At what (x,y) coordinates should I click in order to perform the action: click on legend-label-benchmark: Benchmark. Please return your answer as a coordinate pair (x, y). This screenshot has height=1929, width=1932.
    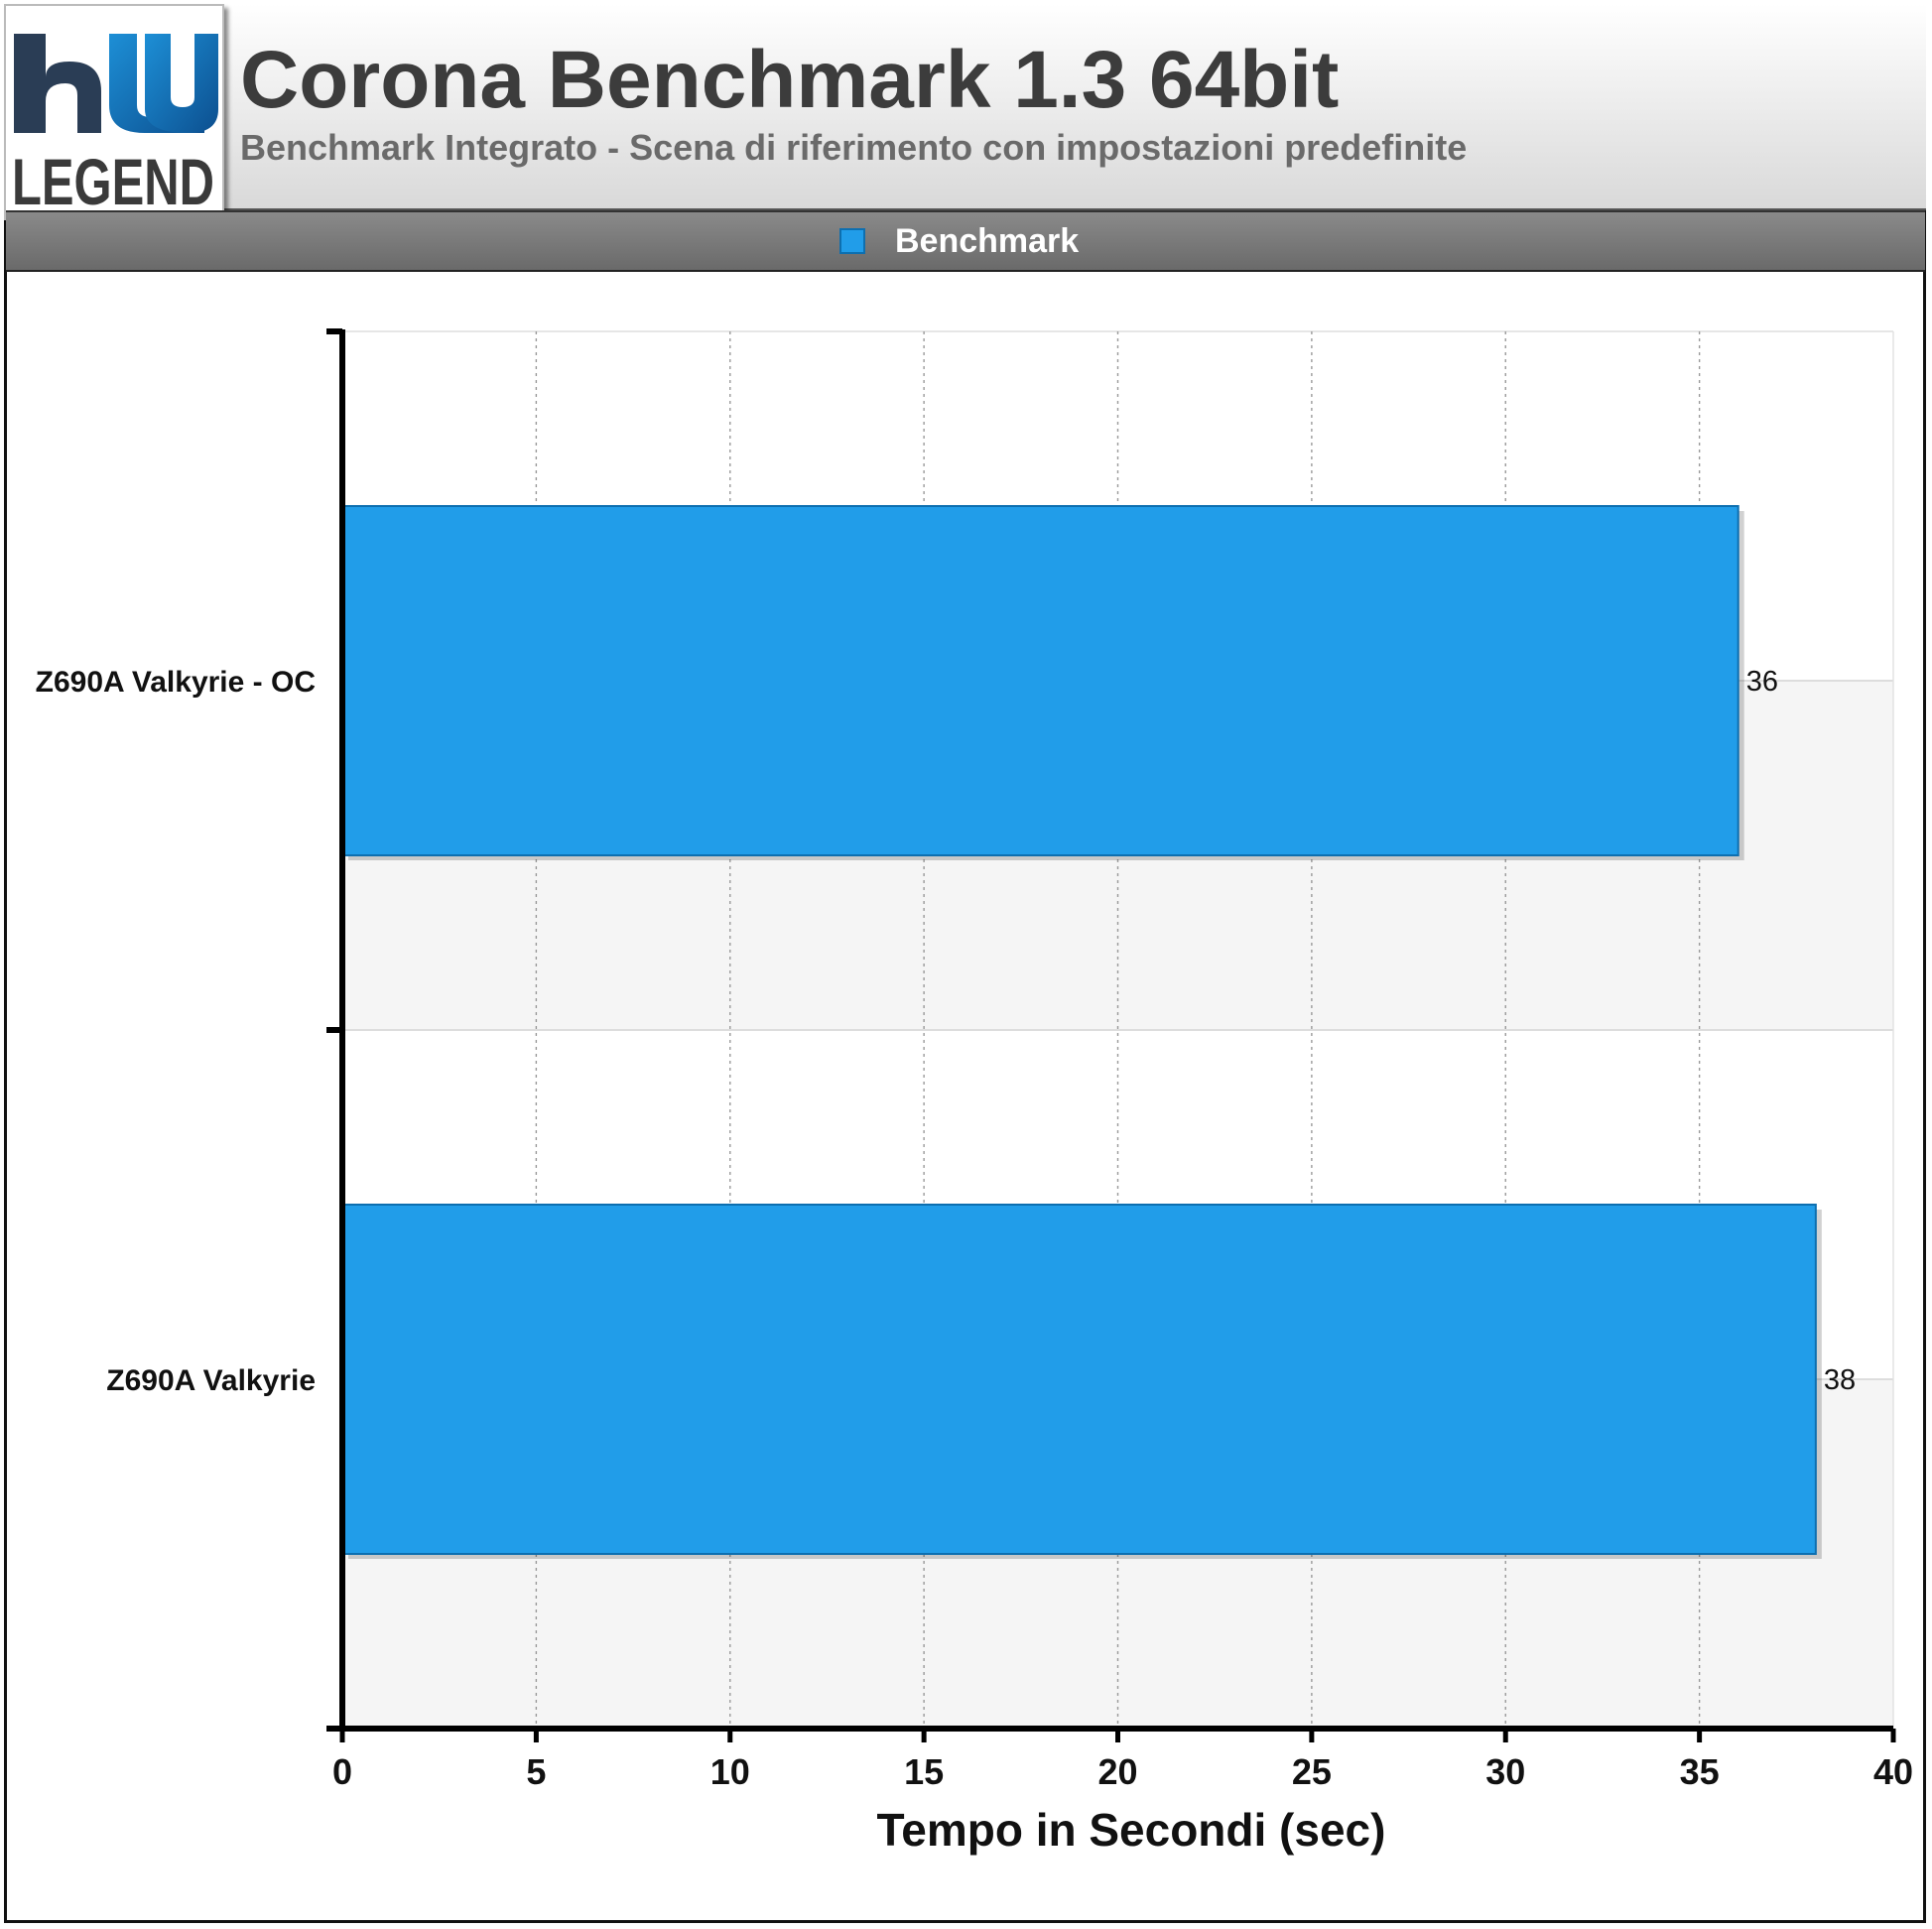
    Looking at the image, I should click on (988, 241).